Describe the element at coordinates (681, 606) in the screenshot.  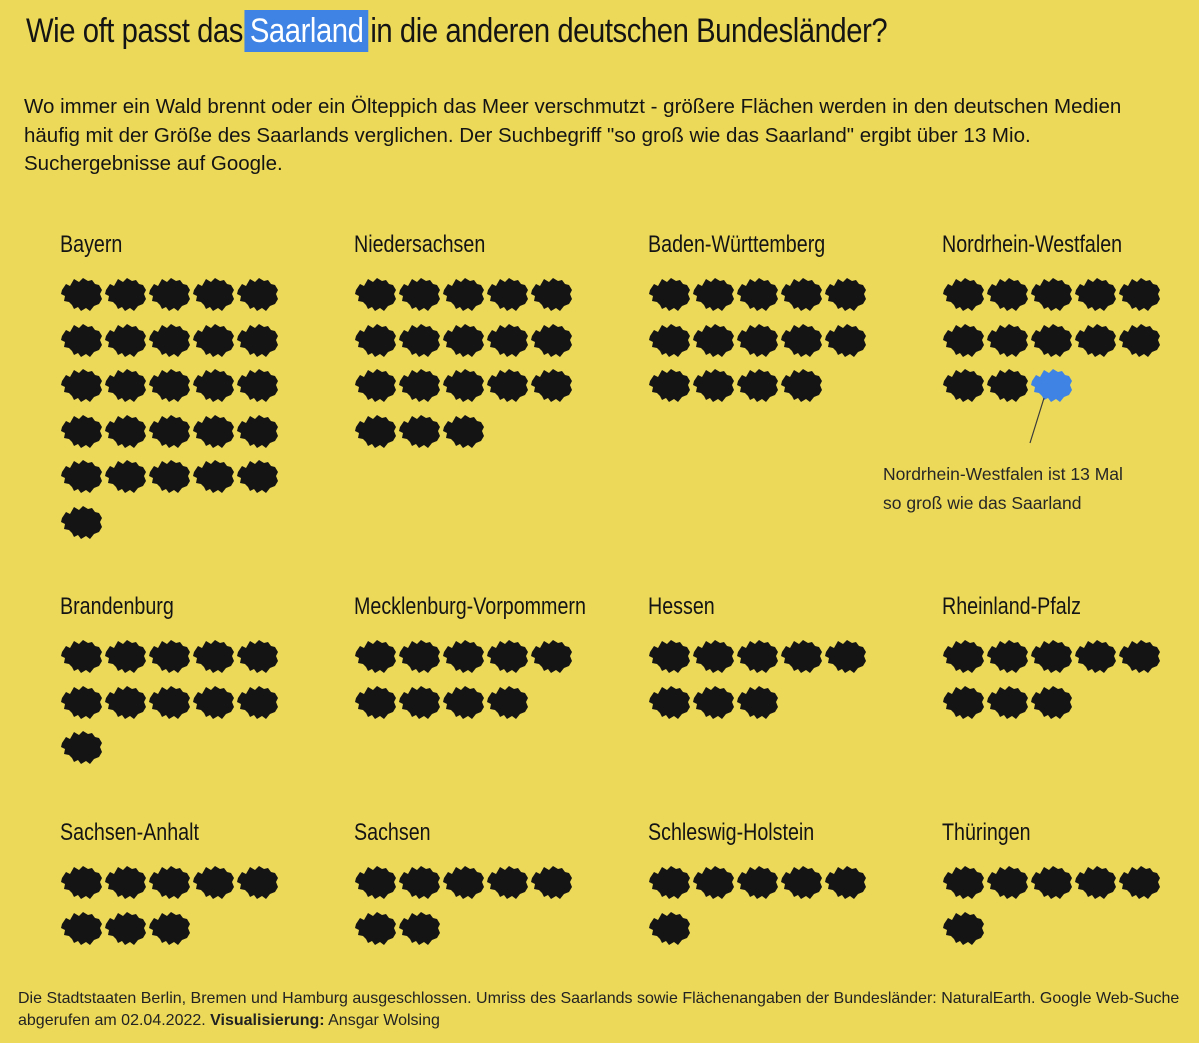
I see `state-title-hessen: Hessen` at that location.